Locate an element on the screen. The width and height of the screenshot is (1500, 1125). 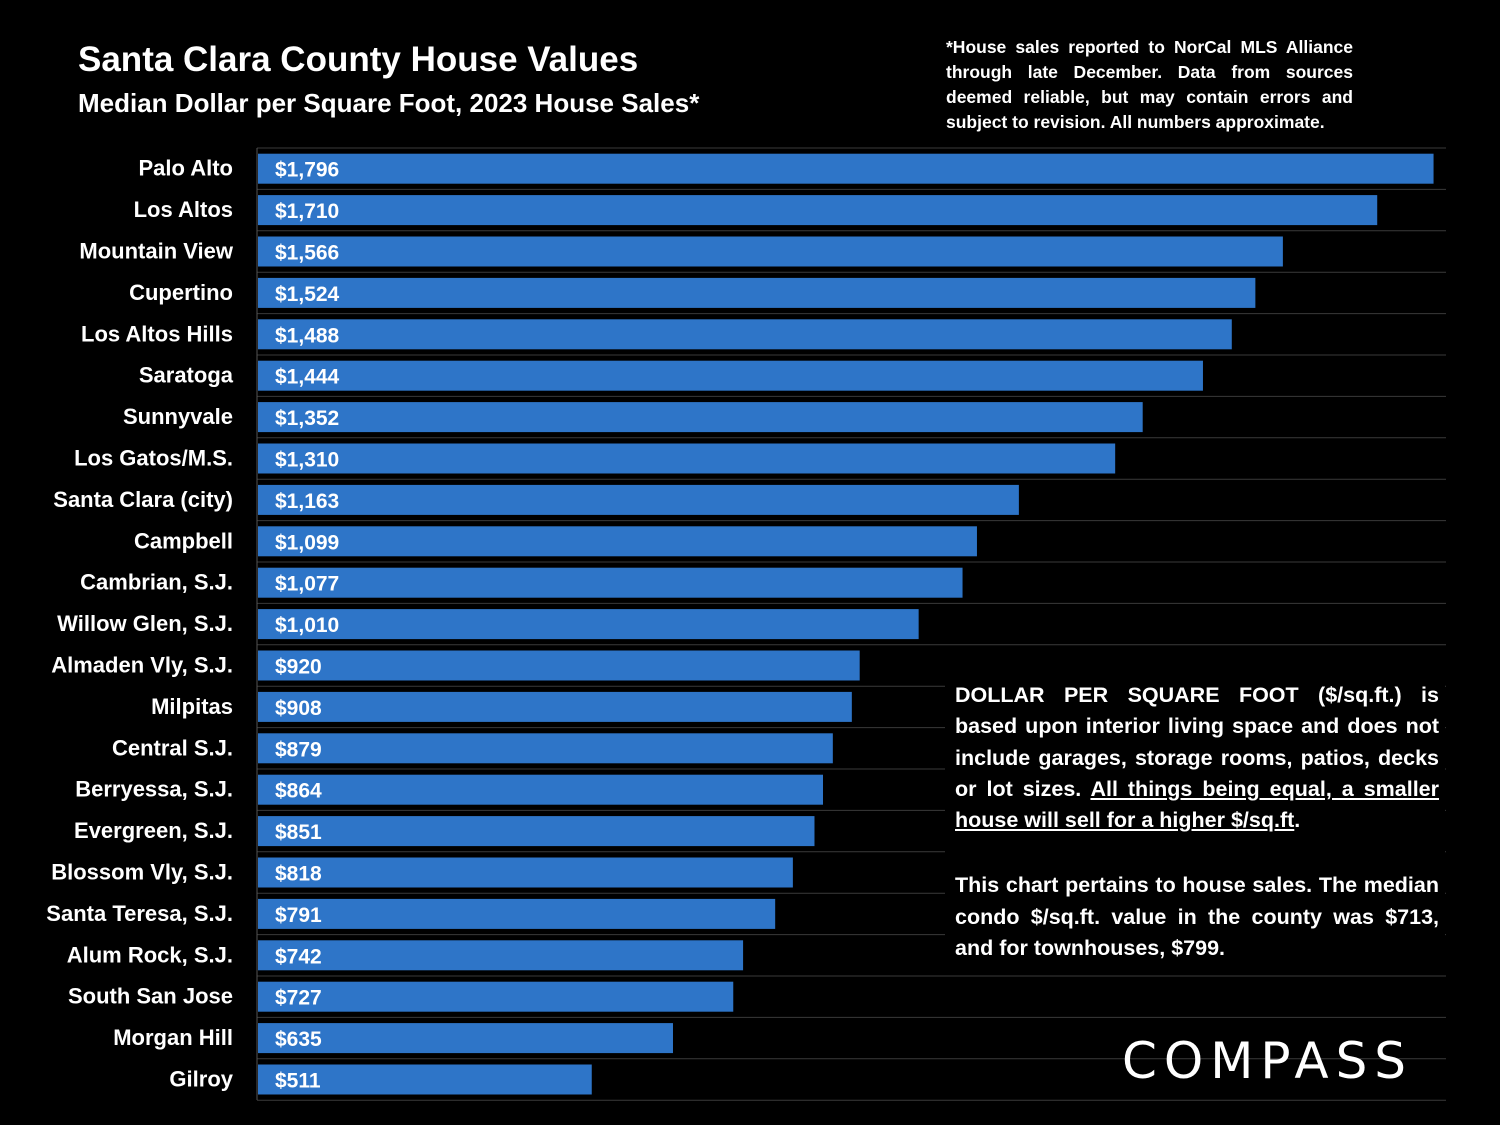
category-label: Los Altos Hills is located at coordinates (157, 333).